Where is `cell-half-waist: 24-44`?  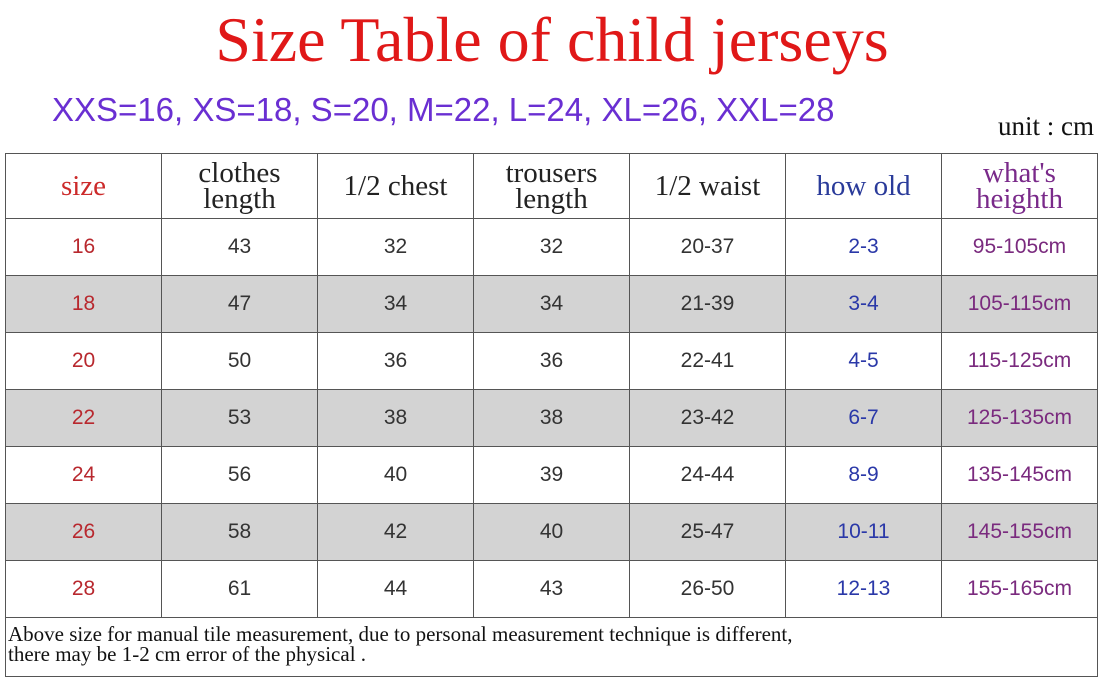
cell-half-waist: 24-44 is located at coordinates (707, 475).